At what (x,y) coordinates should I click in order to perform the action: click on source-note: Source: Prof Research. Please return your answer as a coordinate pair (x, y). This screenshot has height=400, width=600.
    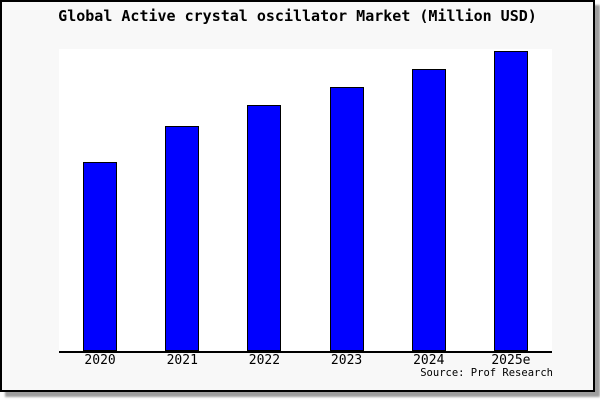
    Looking at the image, I should click on (486, 373).